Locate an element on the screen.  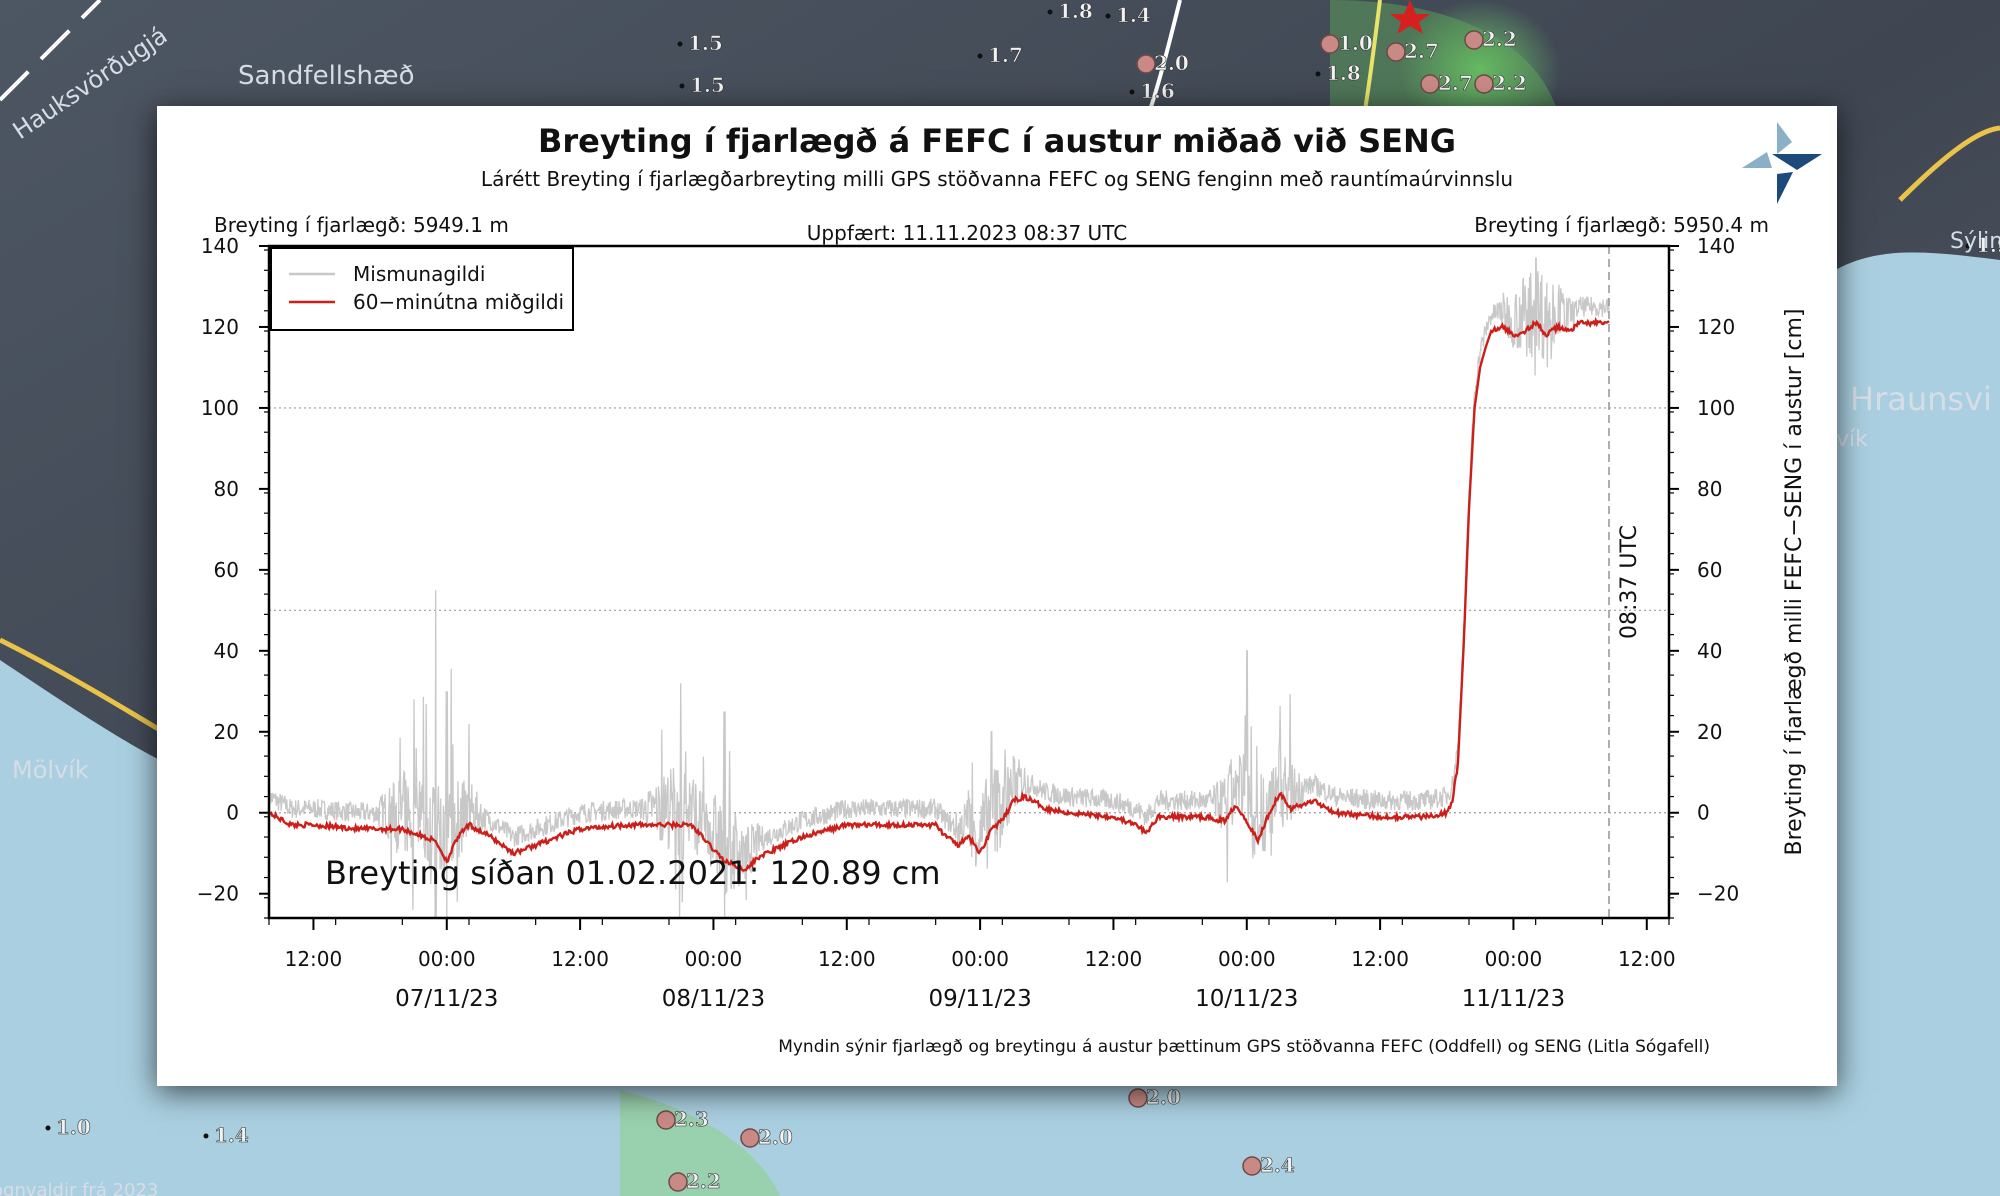
map-label-sylingarfell: Sýlingarfell is located at coordinates (1975, 241).